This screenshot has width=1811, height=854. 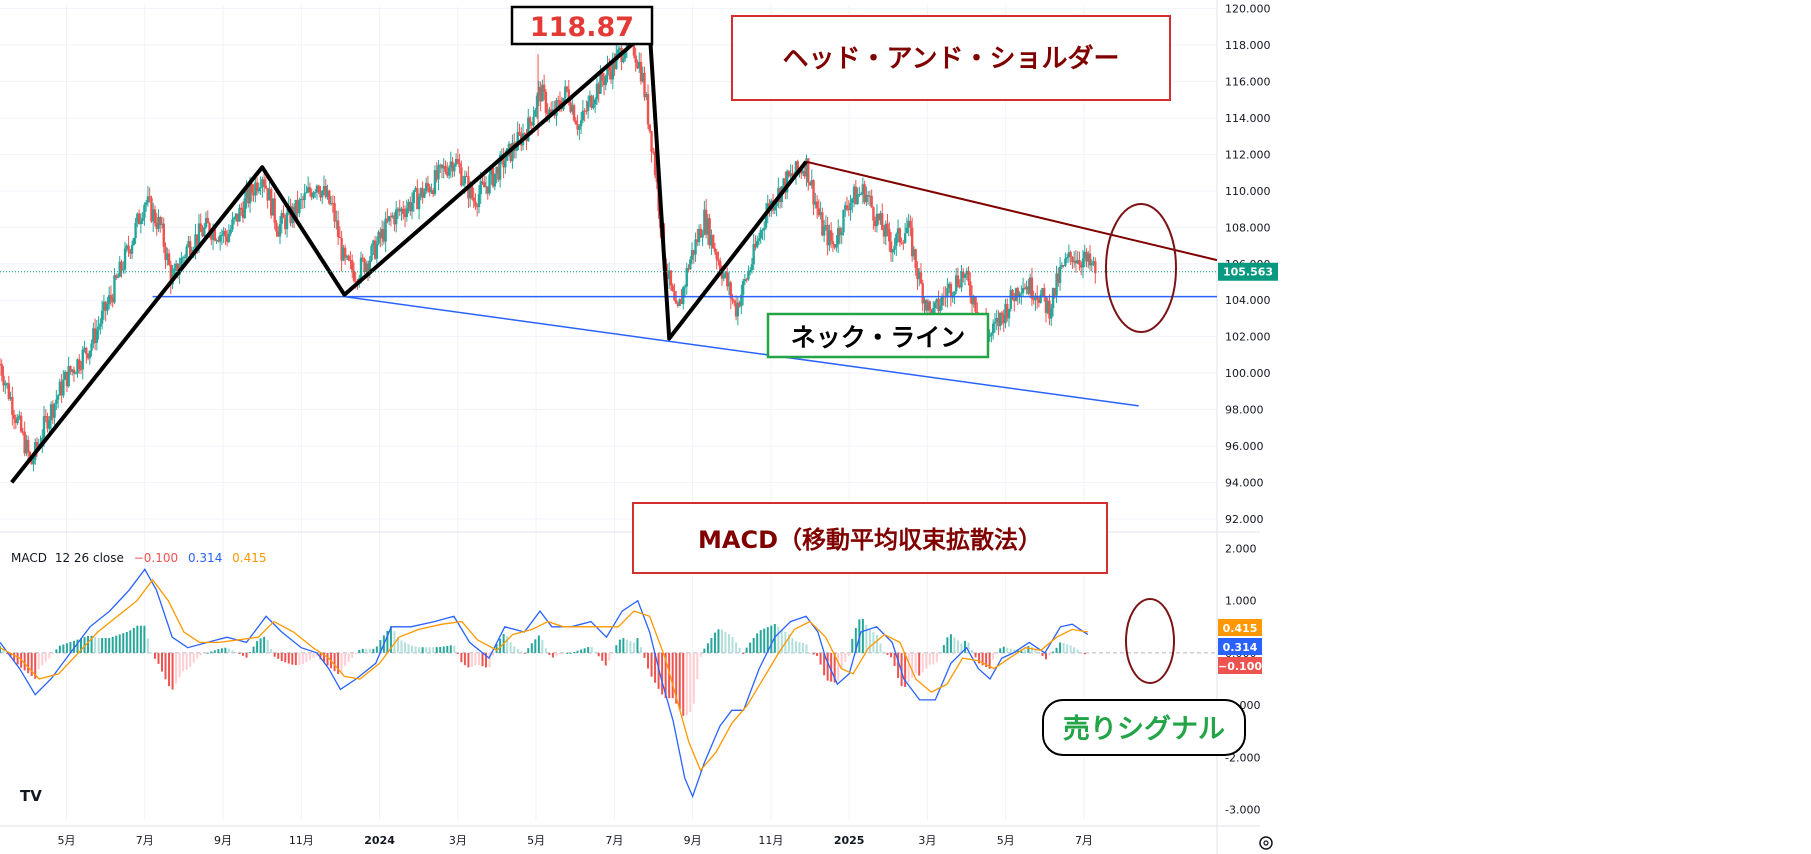 I want to click on macd-value-tag-text: 0.314, so click(x=1240, y=647).